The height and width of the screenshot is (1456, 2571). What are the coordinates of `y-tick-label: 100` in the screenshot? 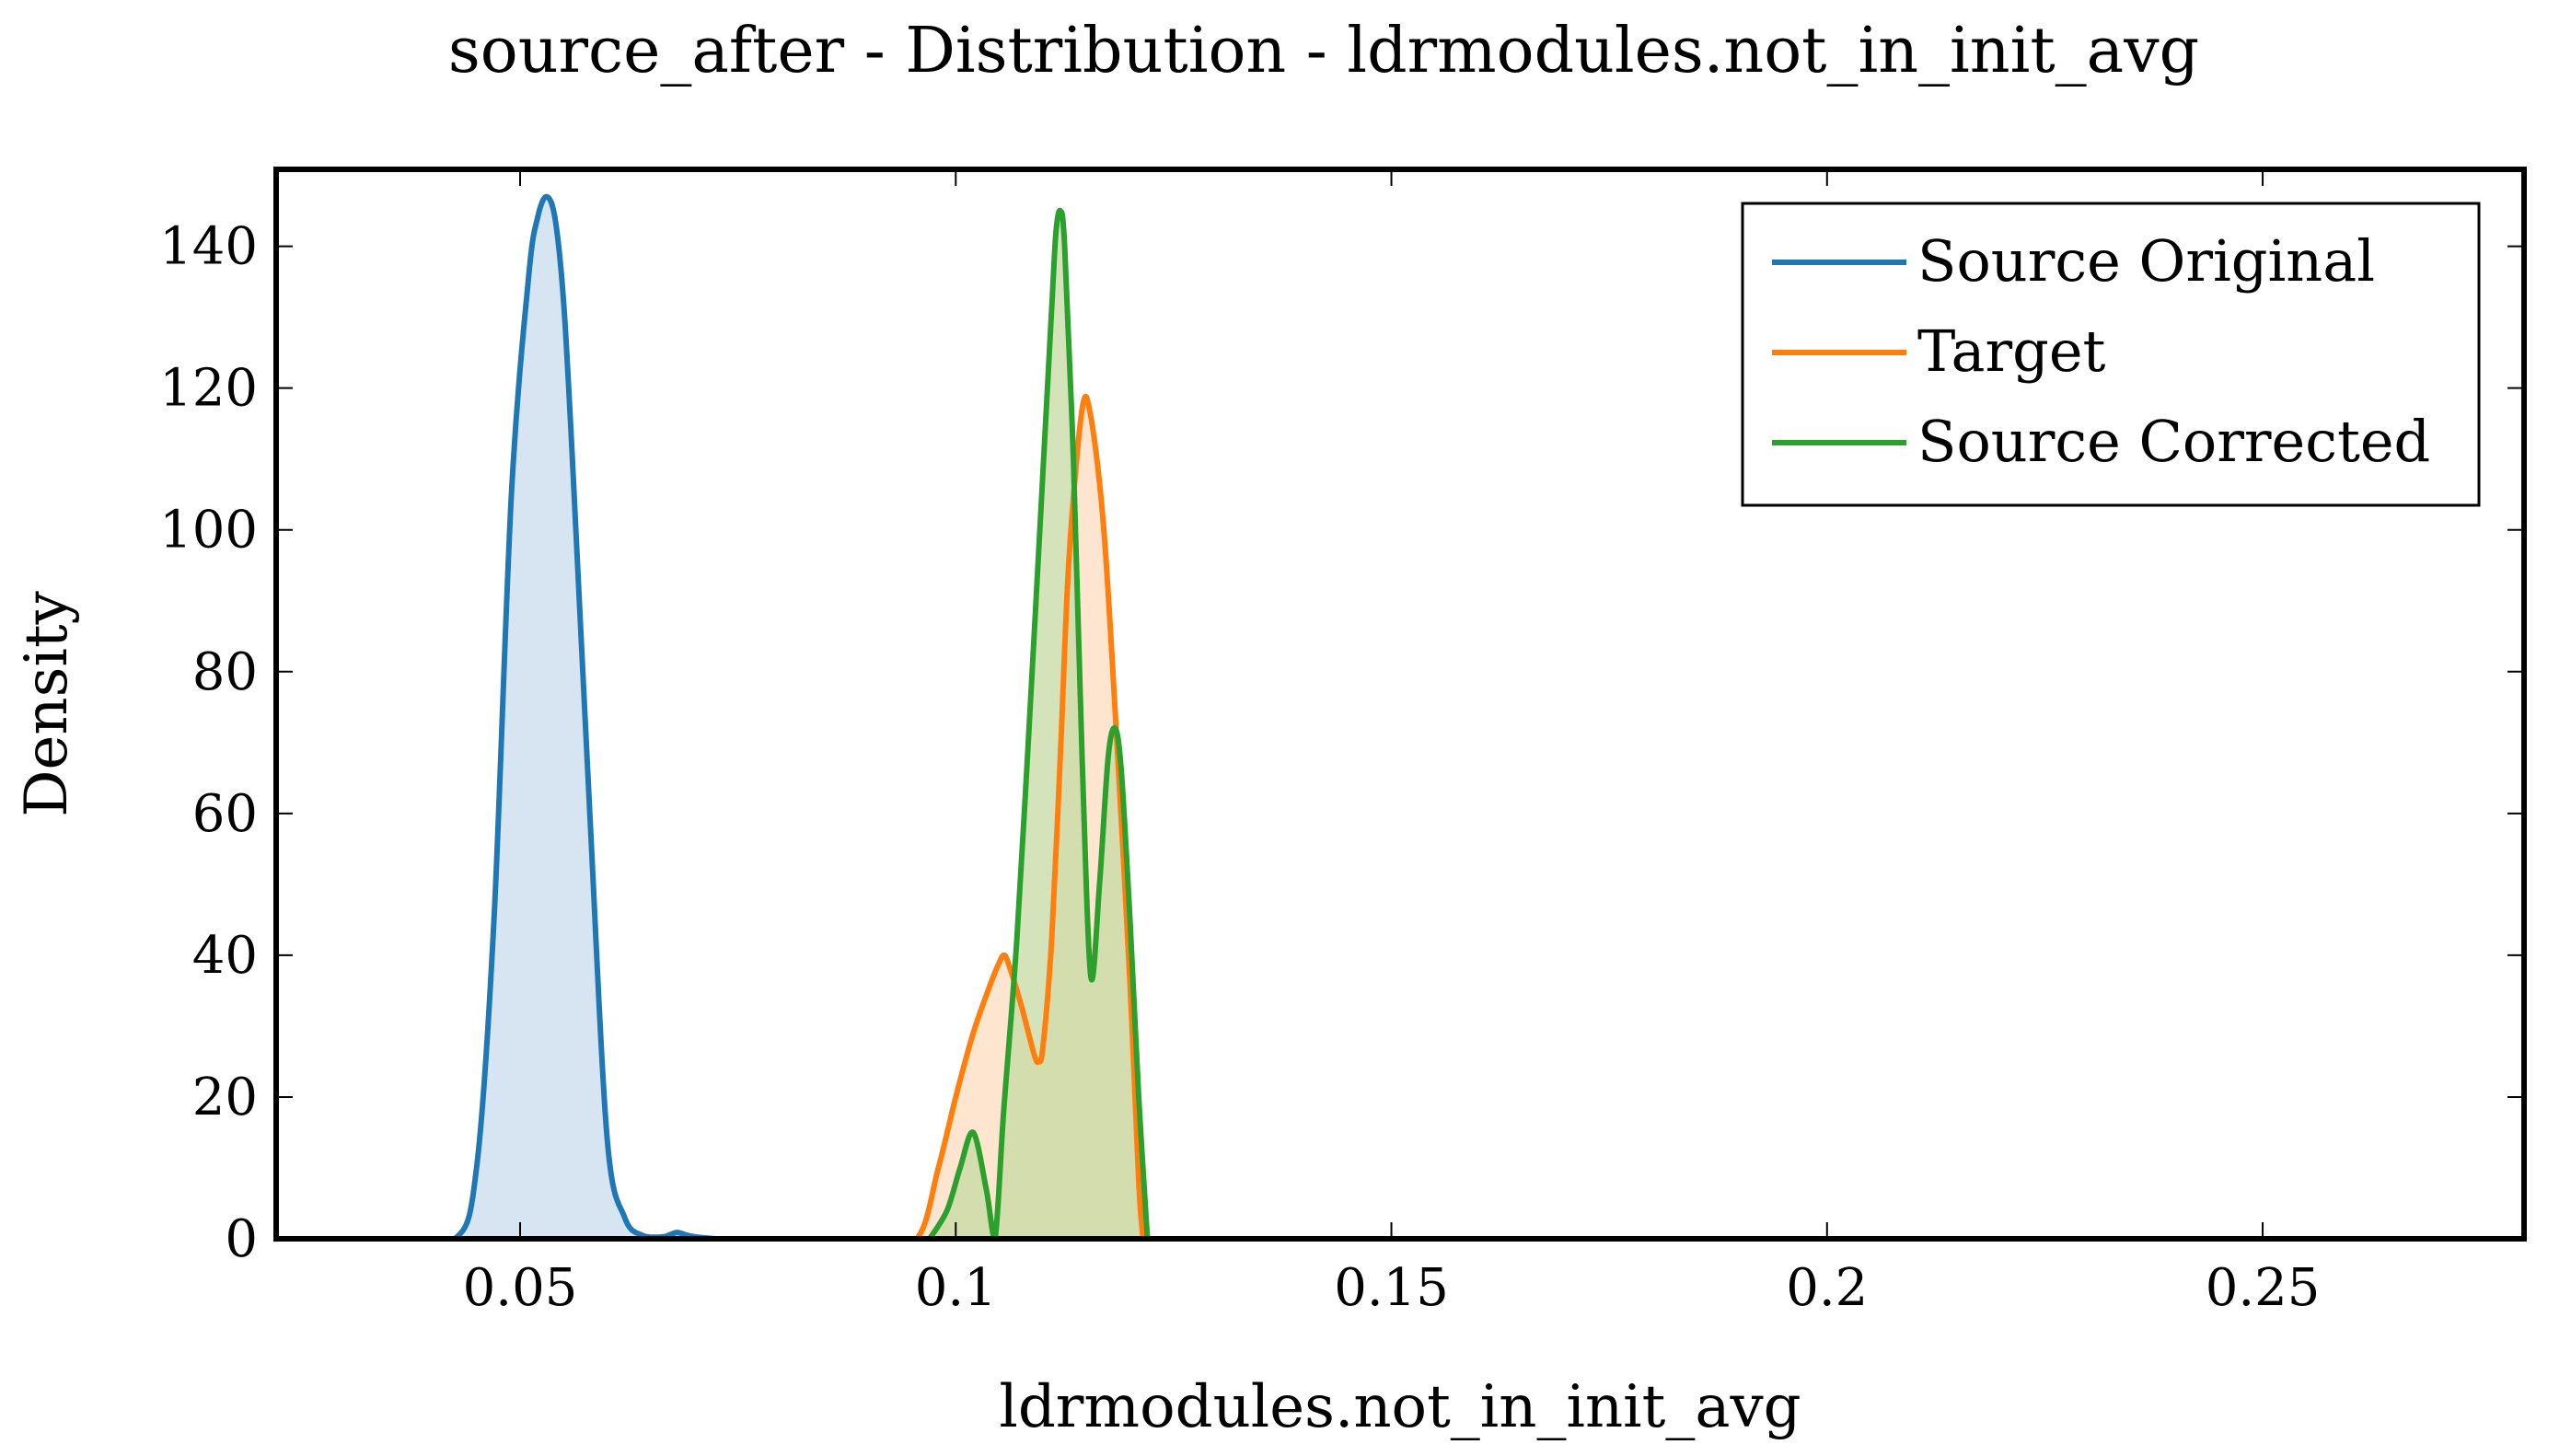 It's located at (209, 530).